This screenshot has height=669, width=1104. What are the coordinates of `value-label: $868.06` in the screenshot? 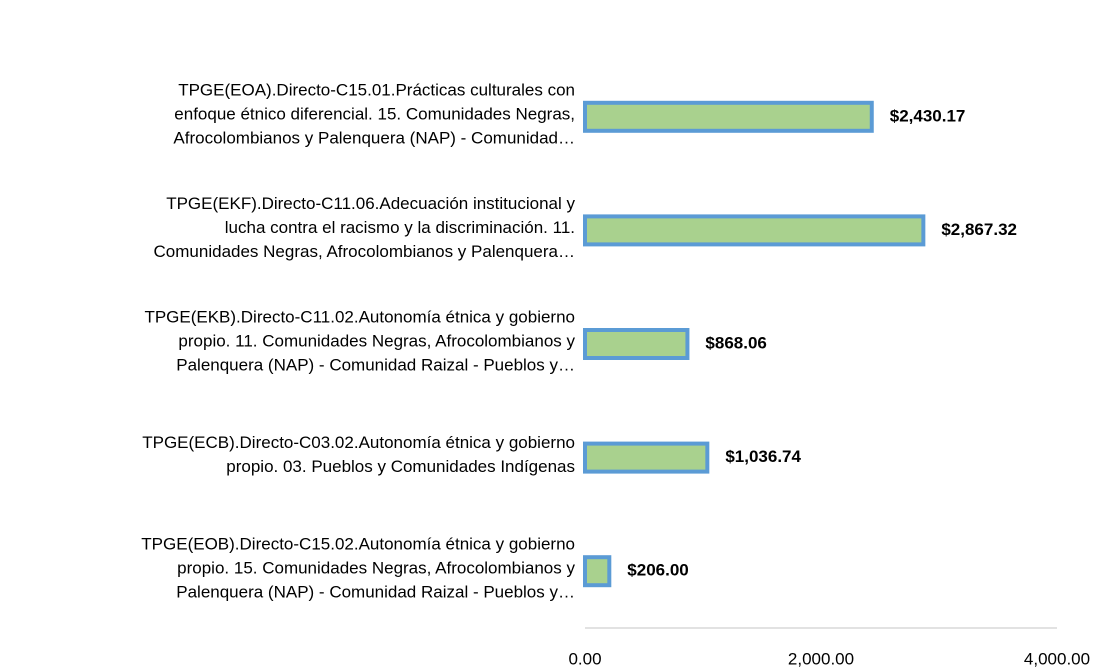 It's located at (735, 342).